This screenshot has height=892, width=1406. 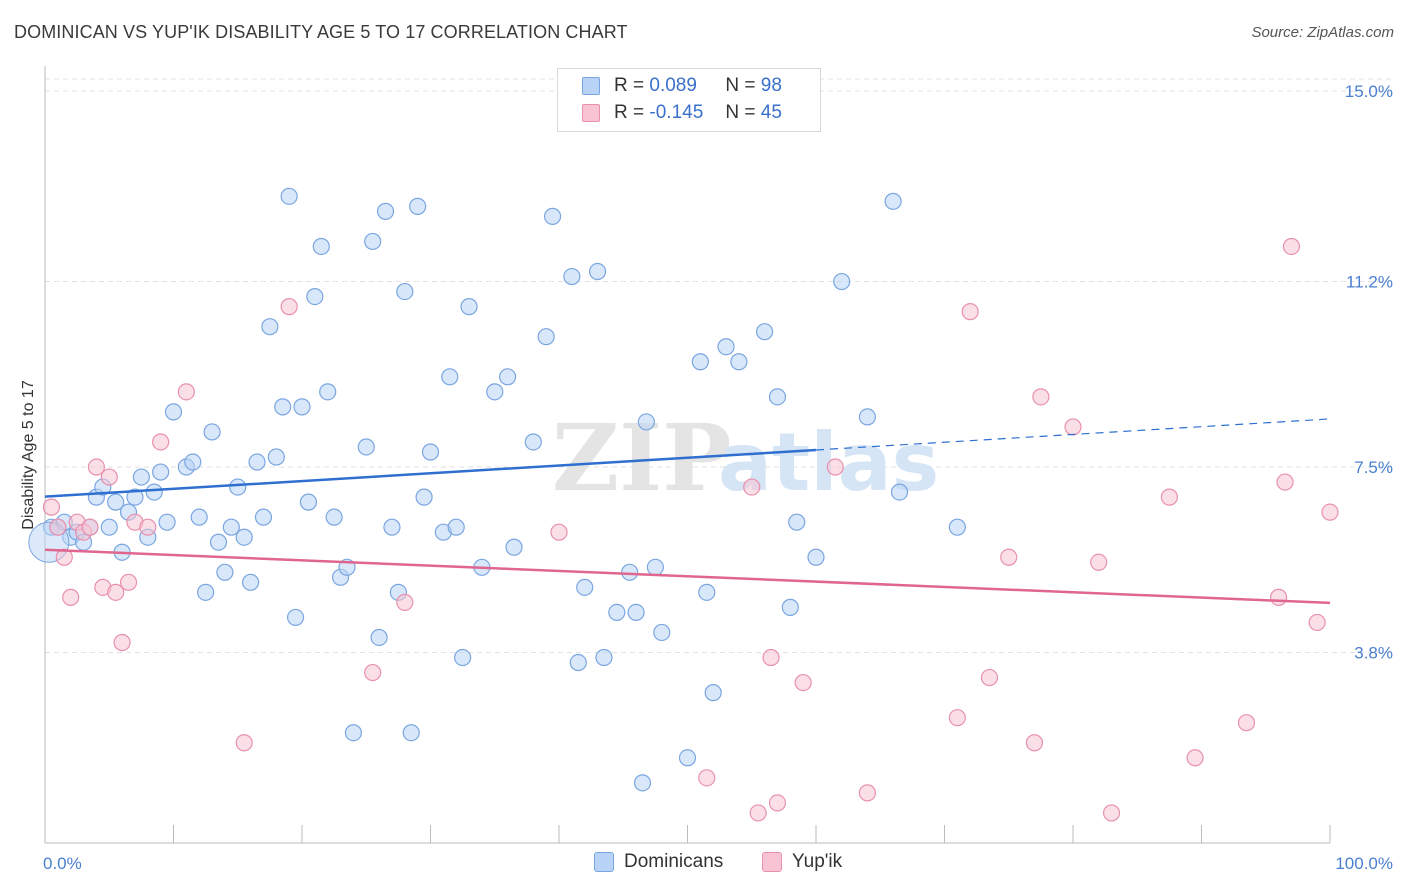 What do you see at coordinates (430, 473) in the screenshot?
I see `dominicans-trend-line` at bounding box center [430, 473].